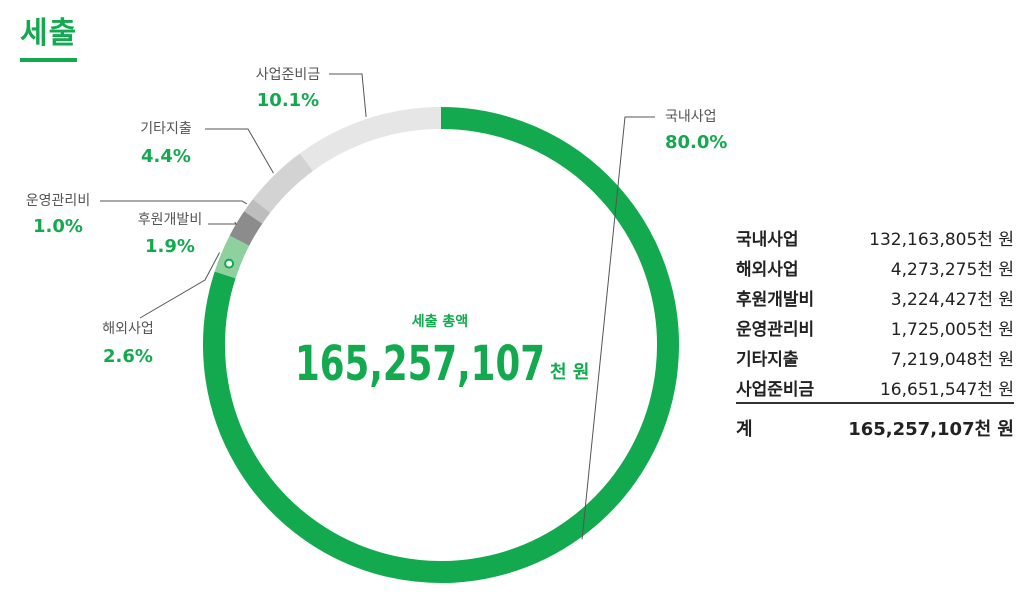 The image size is (1020, 602). Describe the element at coordinates (257, 211) in the screenshot. I see `slice-operations` at that location.